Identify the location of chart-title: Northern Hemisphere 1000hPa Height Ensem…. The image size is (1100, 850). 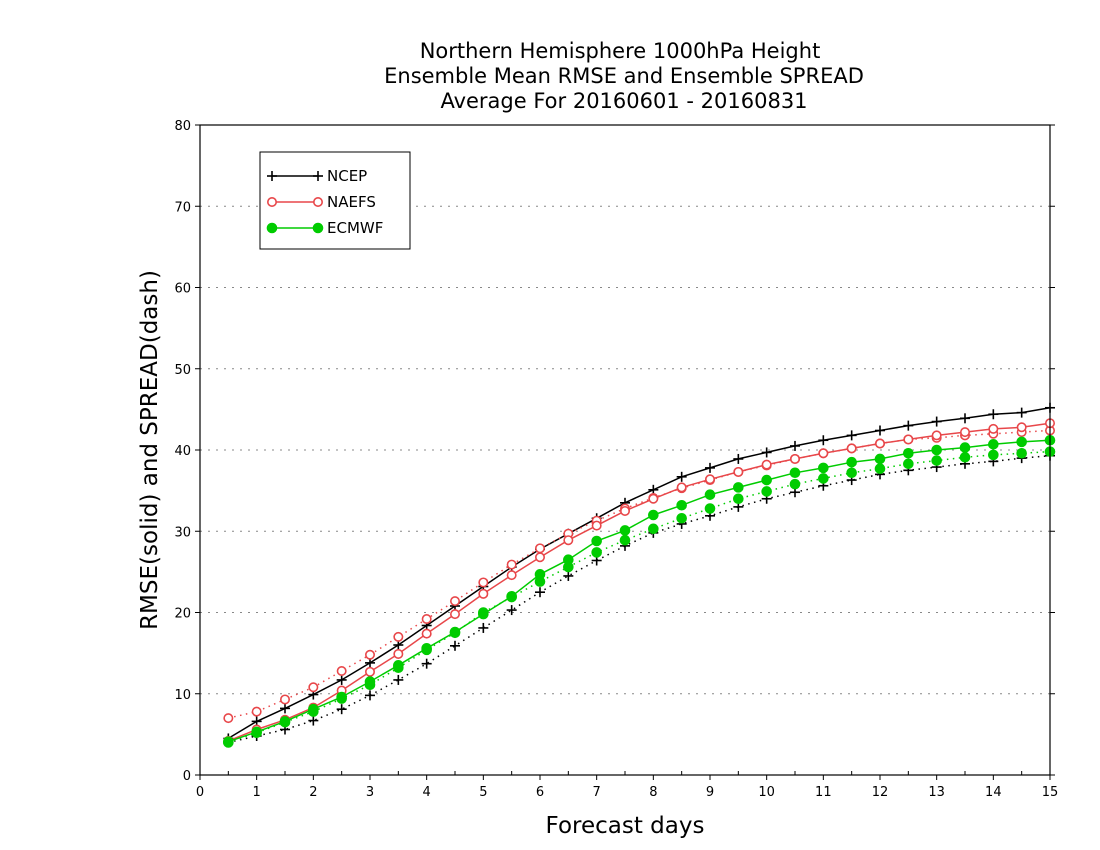
(624, 76).